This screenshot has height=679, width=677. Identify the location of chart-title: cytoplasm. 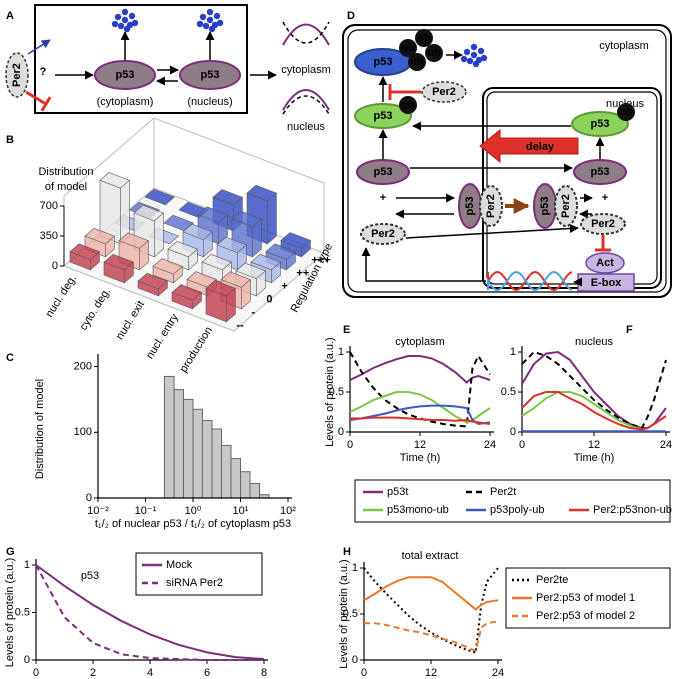
(420, 342).